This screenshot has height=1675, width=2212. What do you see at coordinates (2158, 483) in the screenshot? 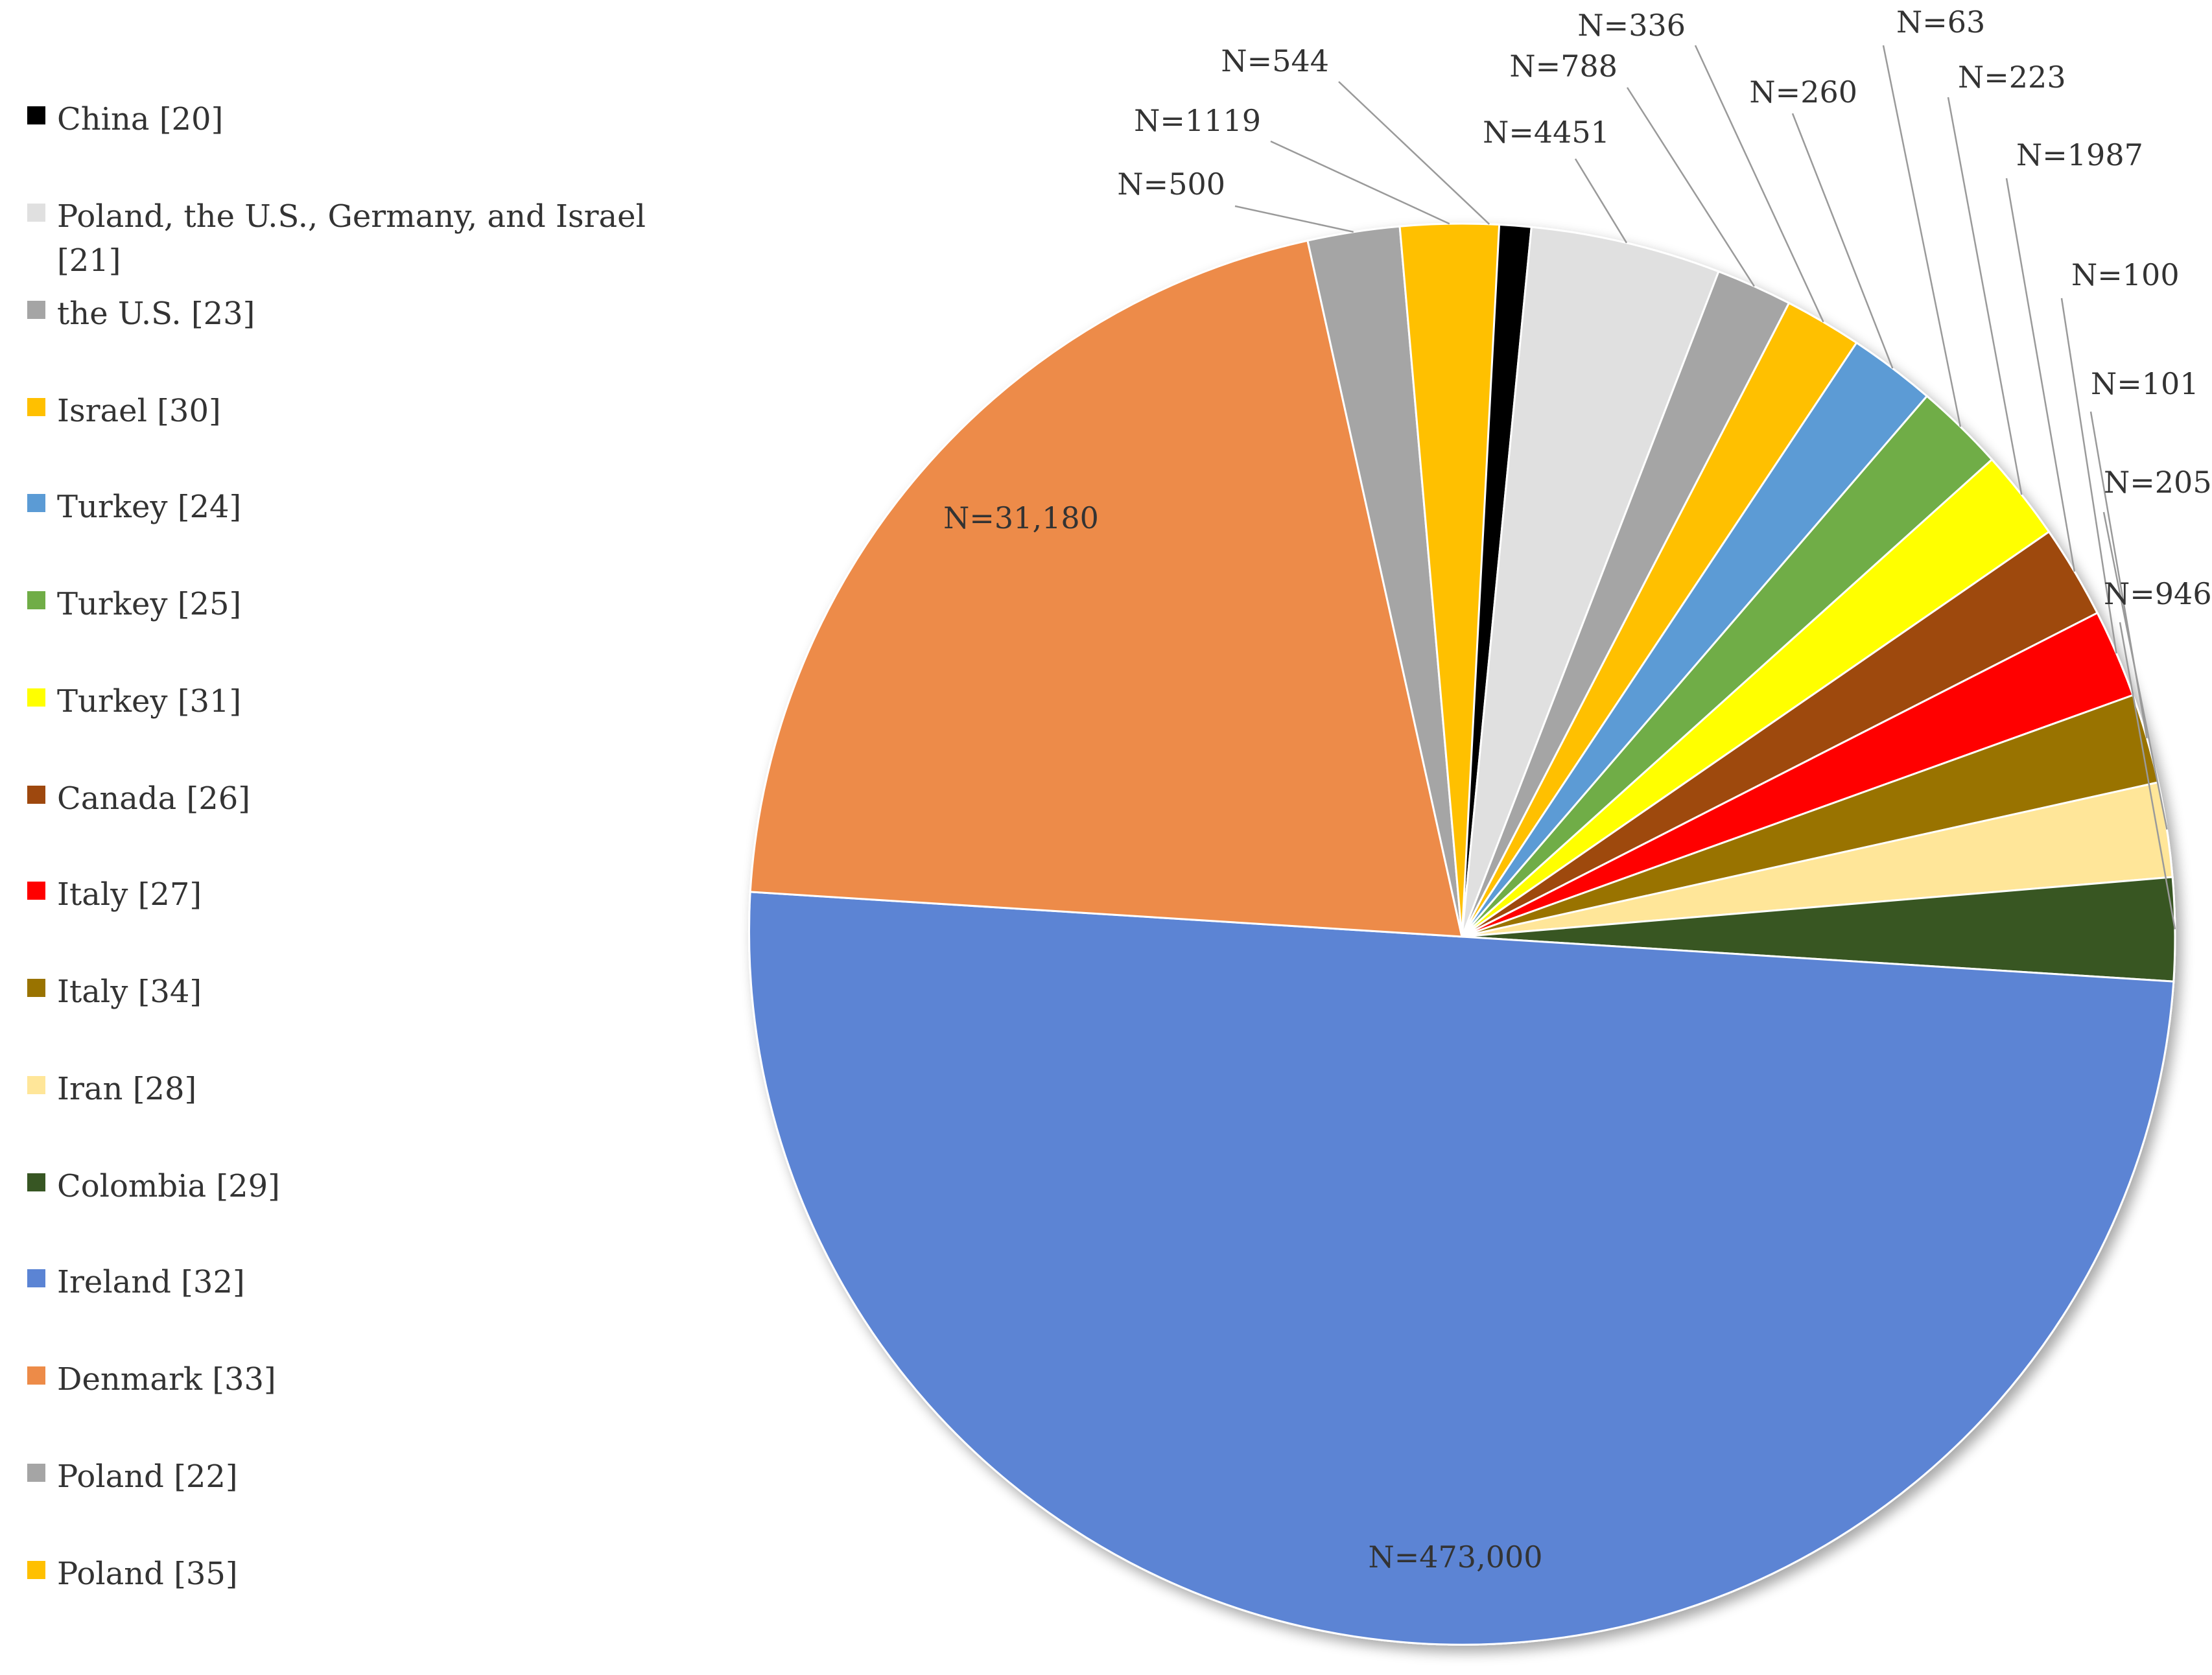
I see `data-label: N=205` at bounding box center [2158, 483].